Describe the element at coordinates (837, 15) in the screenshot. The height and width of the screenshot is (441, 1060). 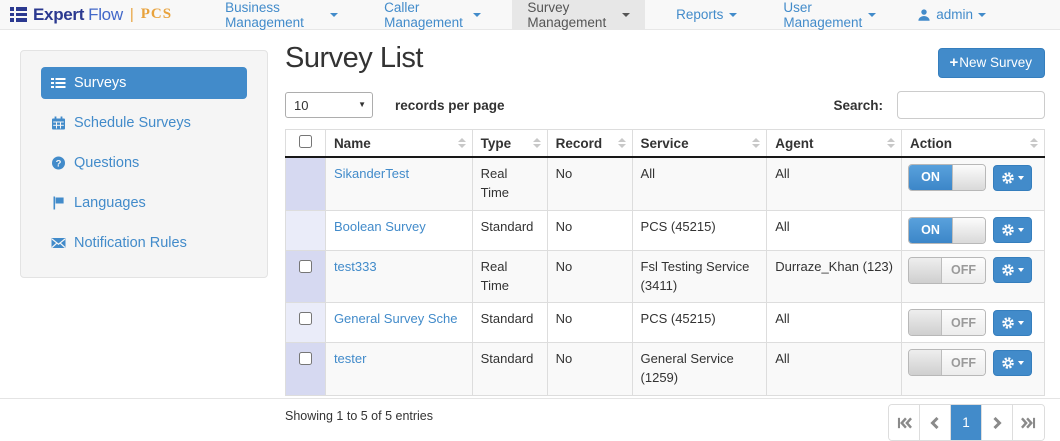
I see `nav-item-user-management: User Management` at that location.